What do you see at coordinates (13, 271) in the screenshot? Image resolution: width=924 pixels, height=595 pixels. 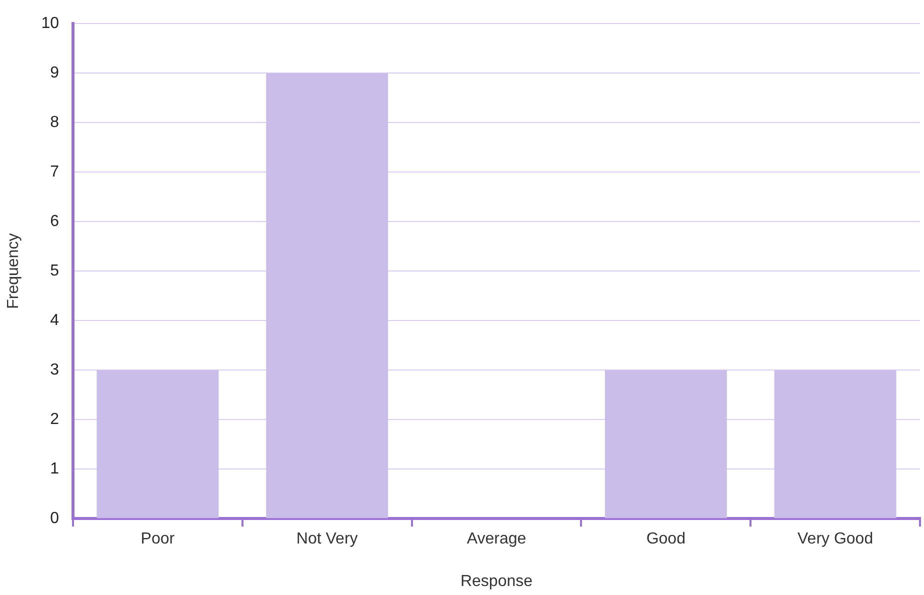 I see `y-axis-title: Frequency` at bounding box center [13, 271].